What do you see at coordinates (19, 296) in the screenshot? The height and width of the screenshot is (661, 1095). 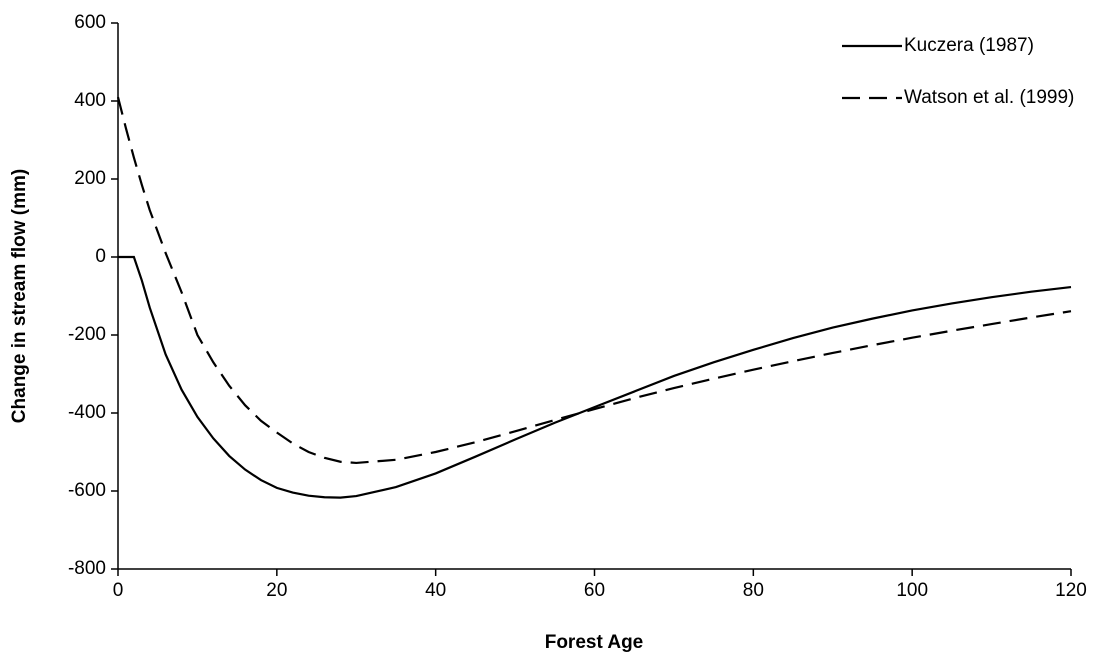 I see `y-axis-label: Change in stream flow (mm)` at bounding box center [19, 296].